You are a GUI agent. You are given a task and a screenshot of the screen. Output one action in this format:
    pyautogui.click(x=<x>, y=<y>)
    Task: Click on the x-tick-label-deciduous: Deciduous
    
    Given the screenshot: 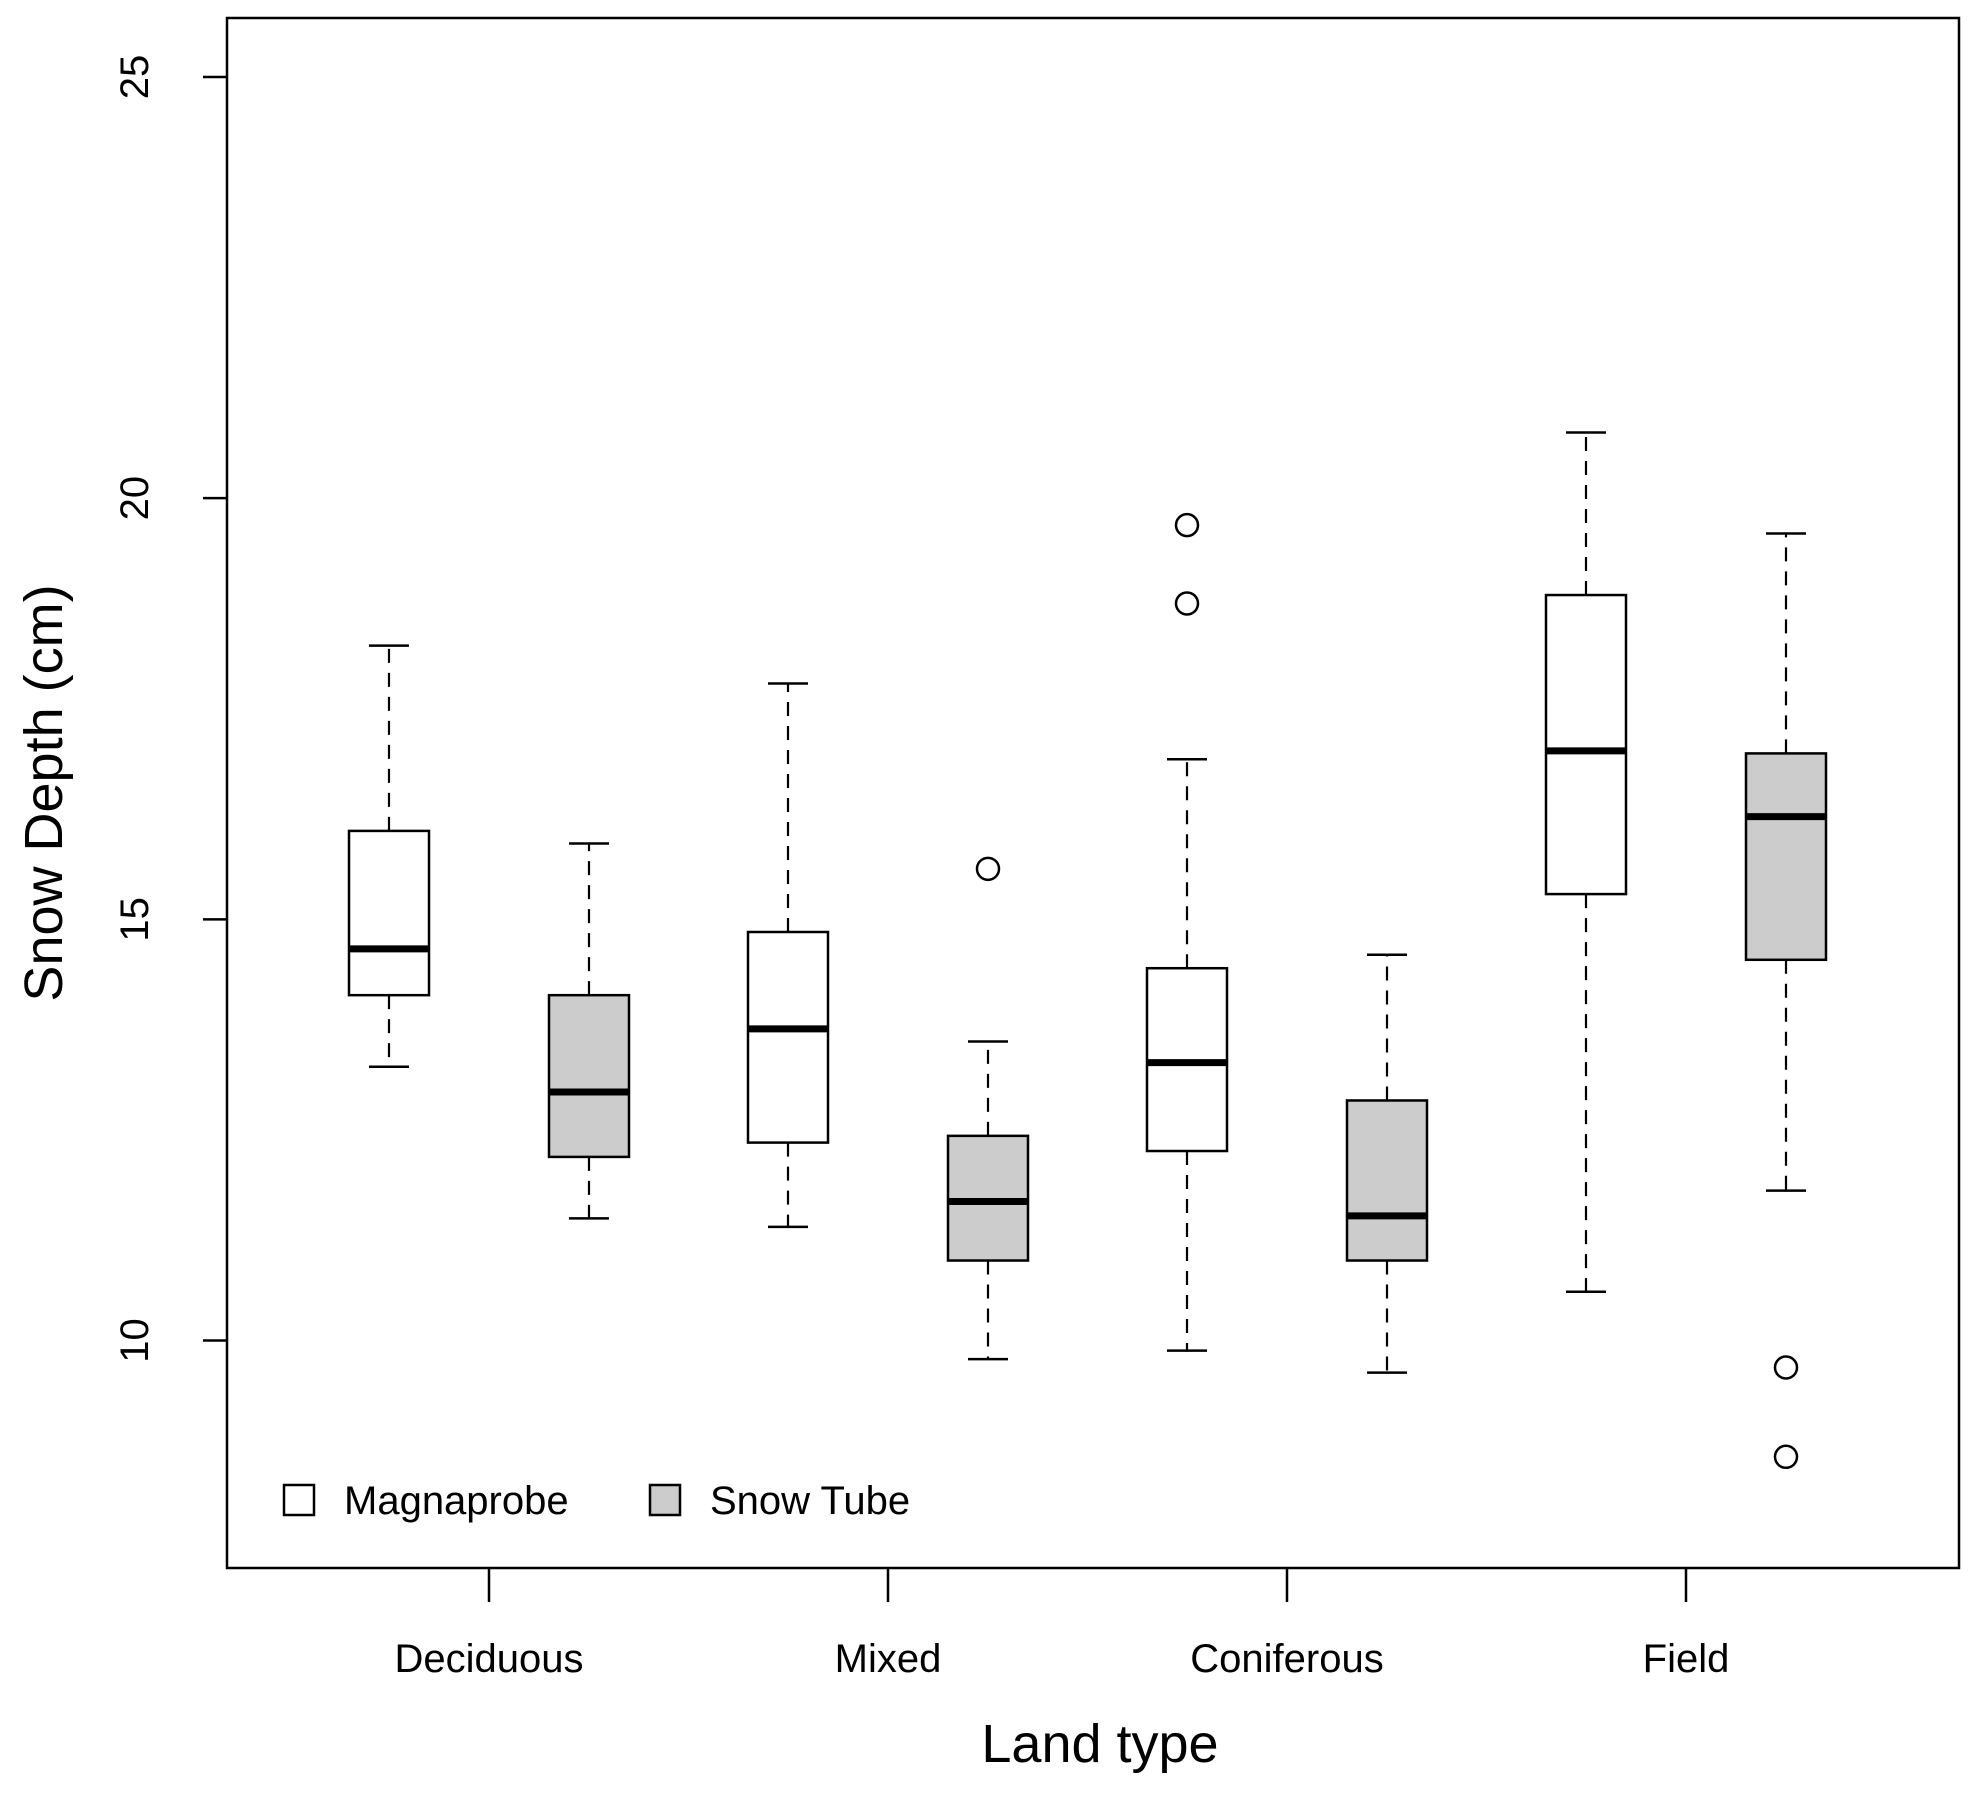 What is the action you would take?
    pyautogui.click(x=488, y=1659)
    